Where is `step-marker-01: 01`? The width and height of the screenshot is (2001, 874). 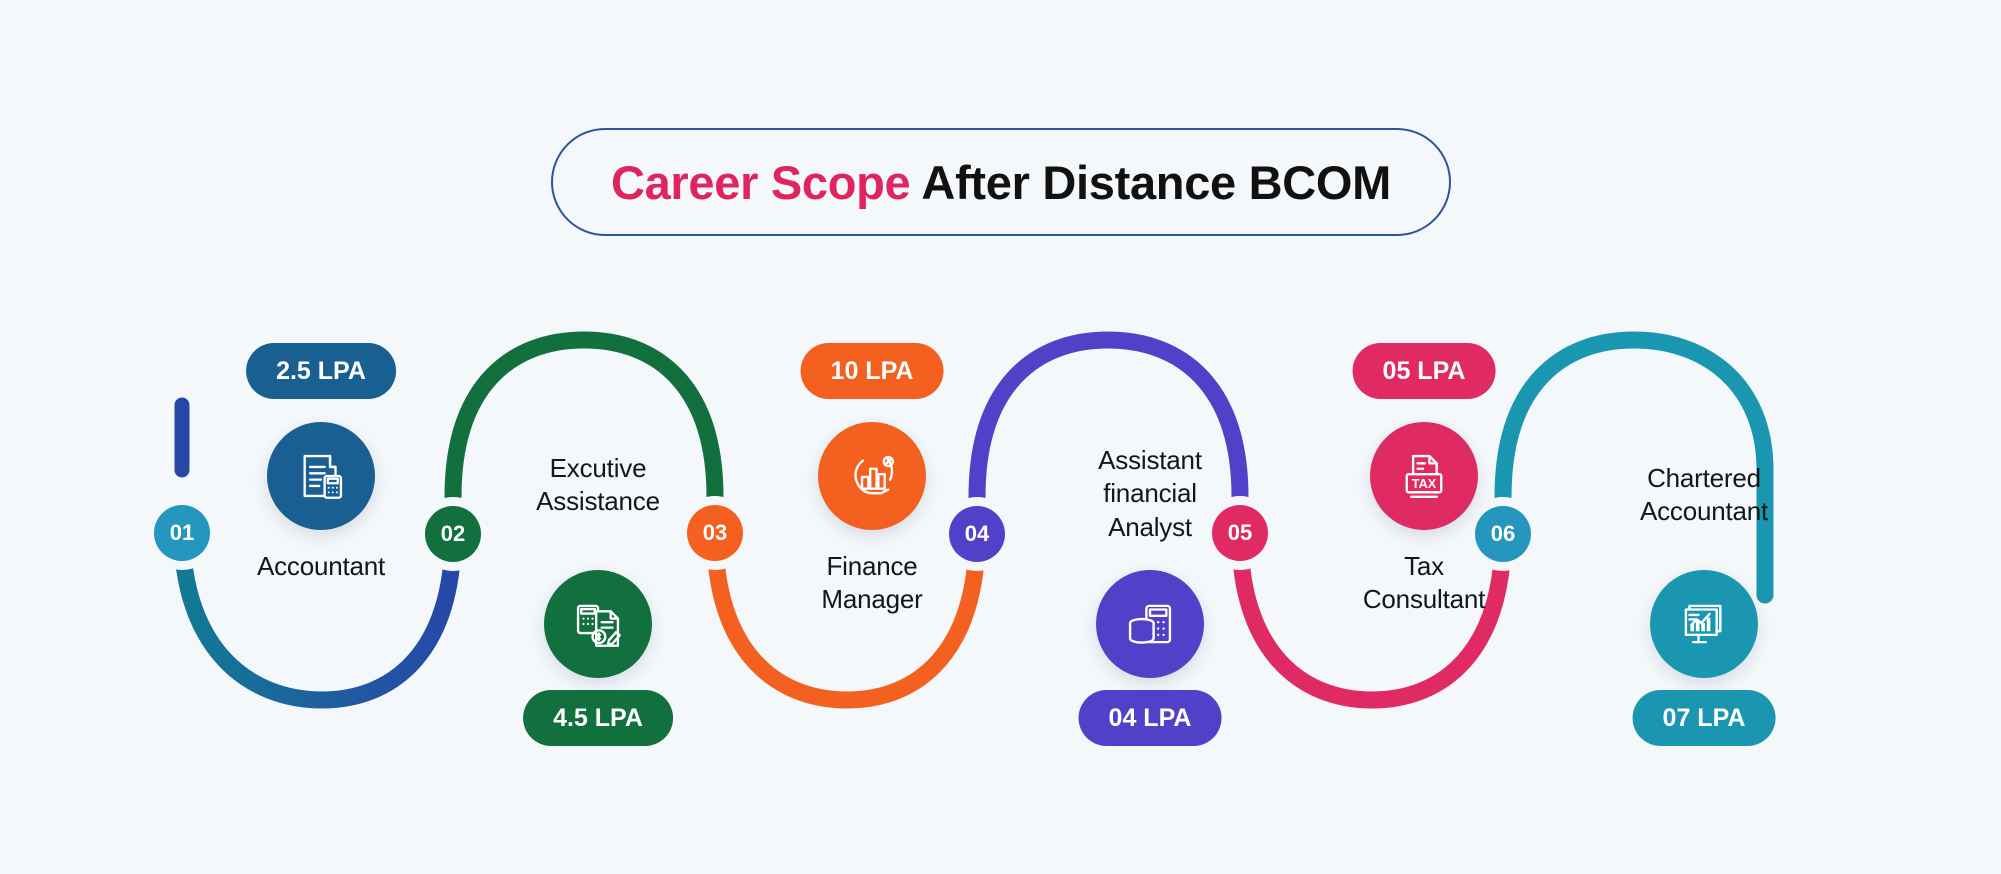 step-marker-01: 01 is located at coordinates (182, 533).